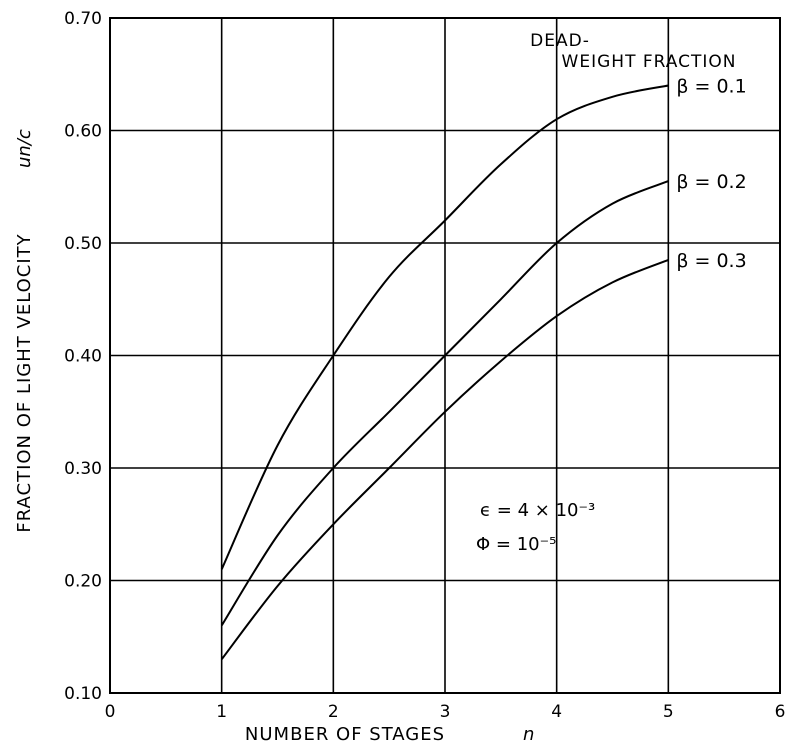  I want to click on y-tick-label: 0.10, so click(83, 694).